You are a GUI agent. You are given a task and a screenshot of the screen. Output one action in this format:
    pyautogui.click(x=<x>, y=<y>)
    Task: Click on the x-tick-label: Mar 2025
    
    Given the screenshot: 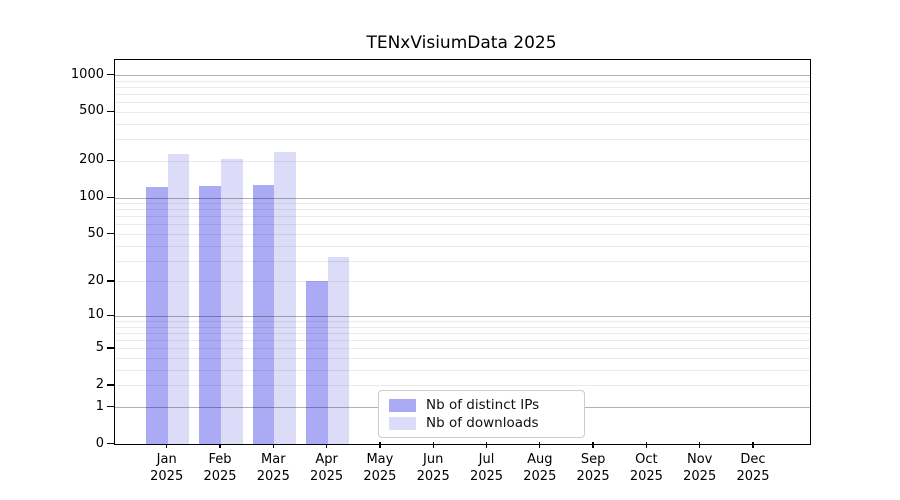 What is the action you would take?
    pyautogui.click(x=273, y=468)
    